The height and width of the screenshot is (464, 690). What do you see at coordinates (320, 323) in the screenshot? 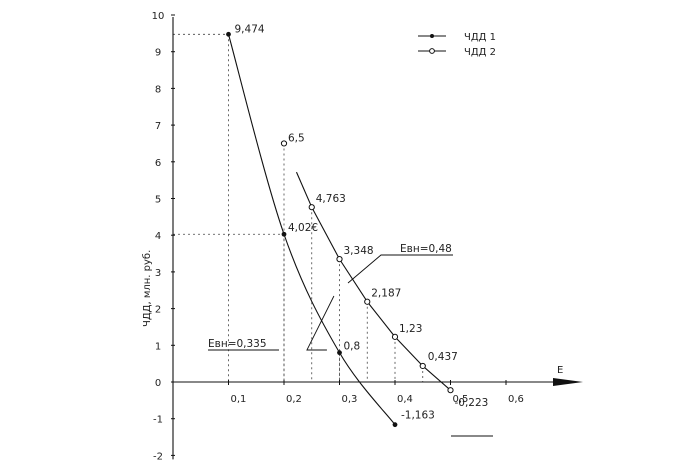
I see `irr-1-leader` at bounding box center [320, 323].